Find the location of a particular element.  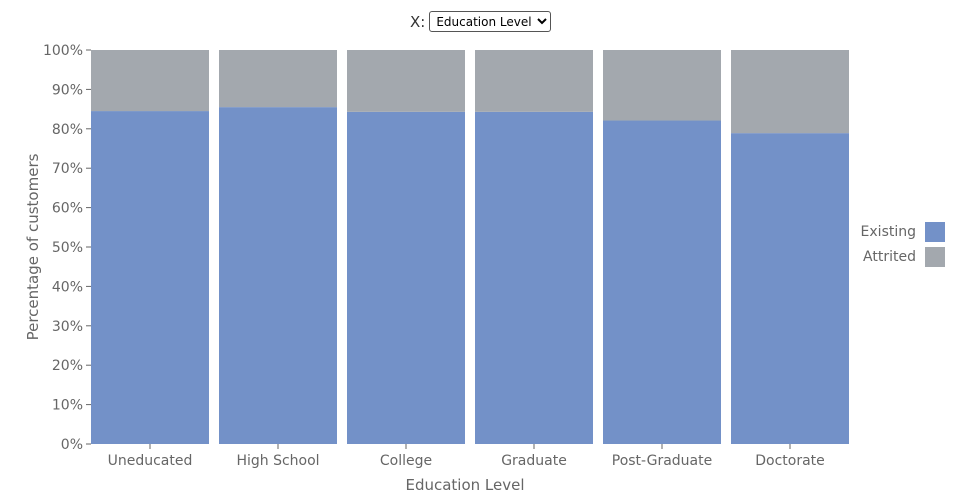

bar-attrited-high-school is located at coordinates (278, 79).